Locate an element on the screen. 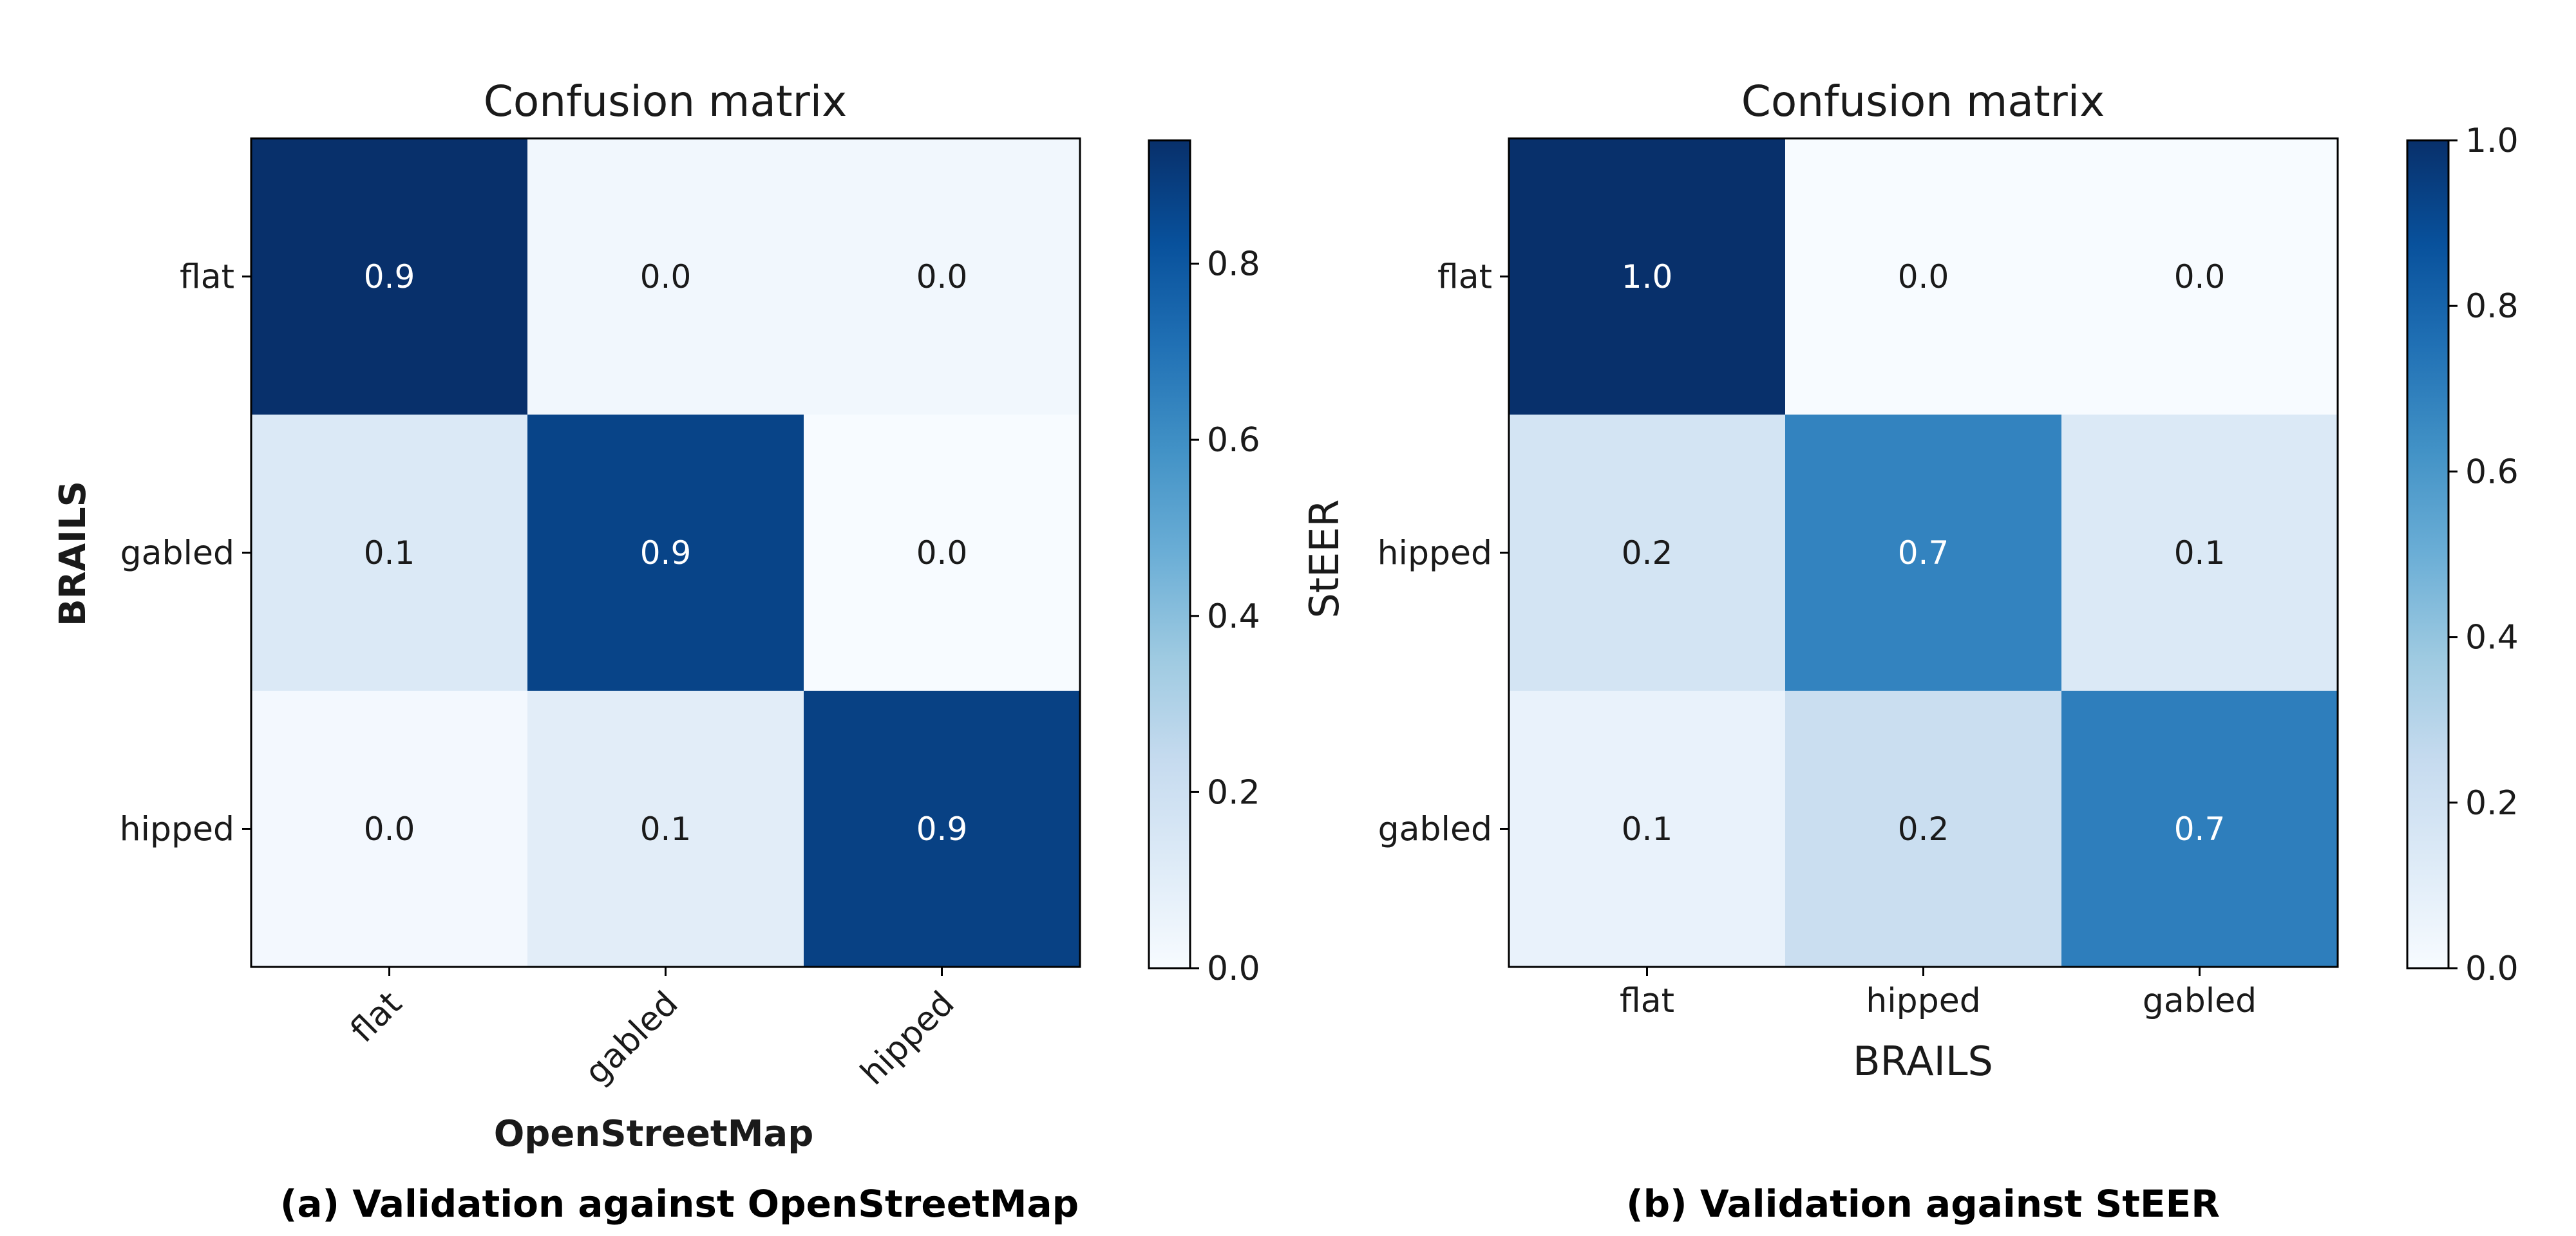 The image size is (2576, 1236). x-axis-label: BRAILS is located at coordinates (1923, 1062).